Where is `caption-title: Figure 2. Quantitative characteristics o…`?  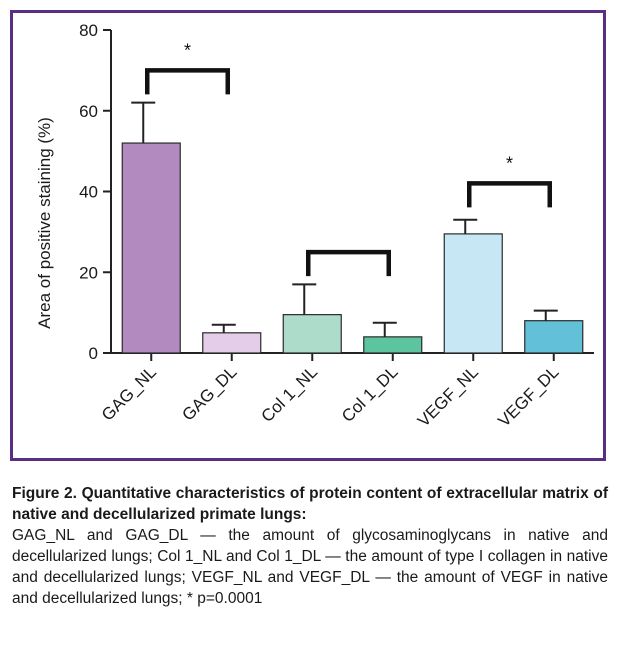 caption-title: Figure 2. Quantitative characteristics o… is located at coordinates (310, 504).